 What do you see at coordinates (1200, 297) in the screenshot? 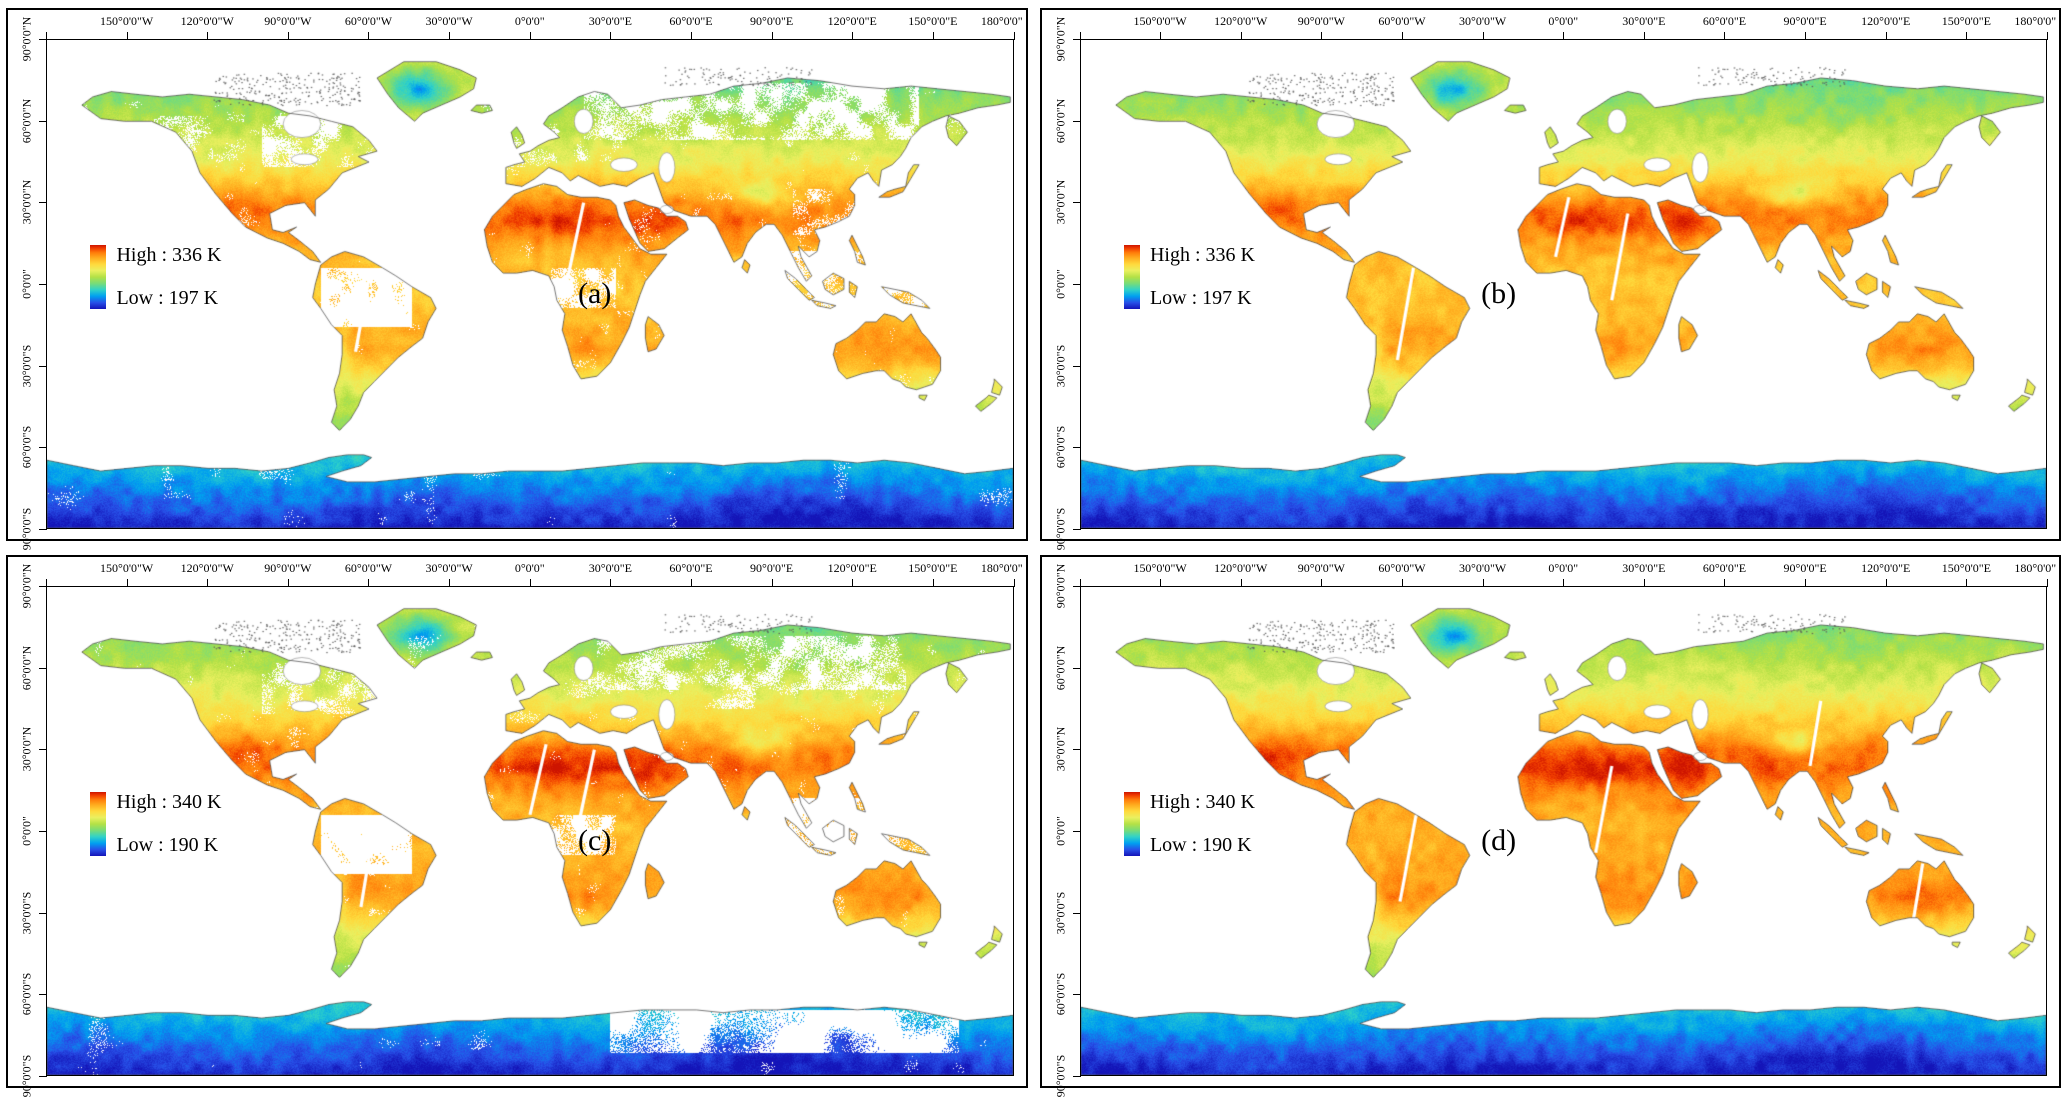
I see `legend-low-label: Low : 197 K` at bounding box center [1200, 297].